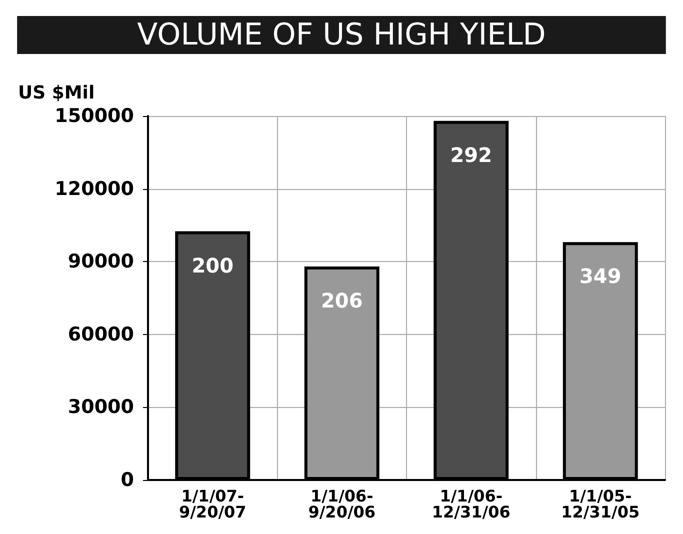 Image resolution: width=683 pixels, height=534 pixels. I want to click on y-tick-label: 0, so click(127, 480).